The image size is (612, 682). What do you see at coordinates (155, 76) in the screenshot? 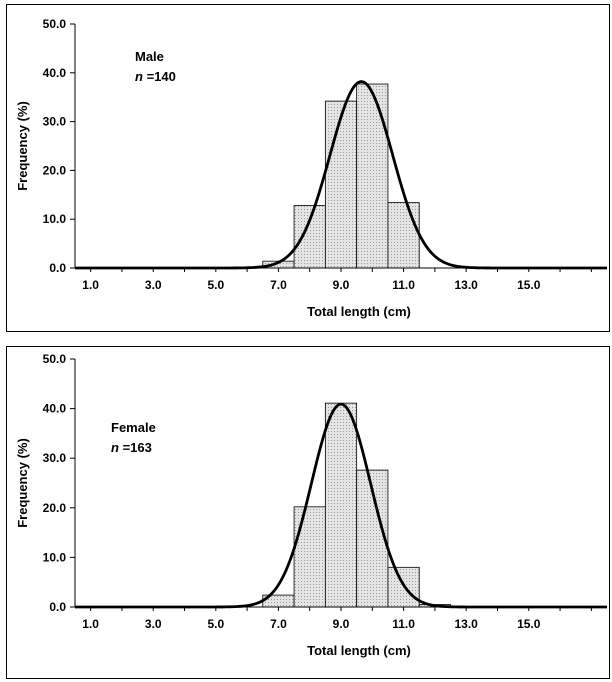
I see `sample-size-label: n =140` at bounding box center [155, 76].